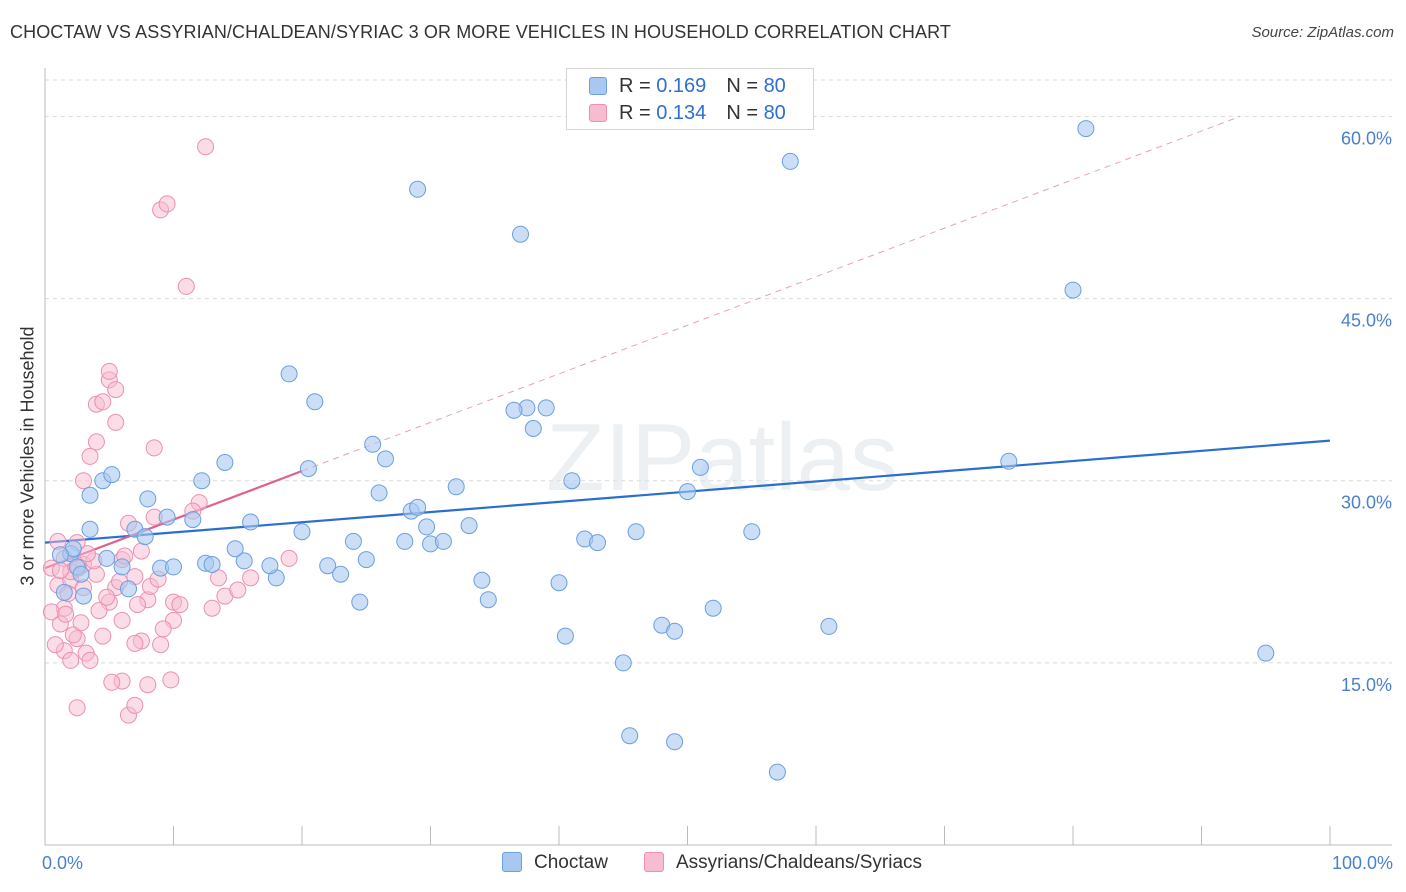  I want to click on bottom-legend-assyrians: Assyrians/Chaldeans/Syriacs, so click(783, 863).